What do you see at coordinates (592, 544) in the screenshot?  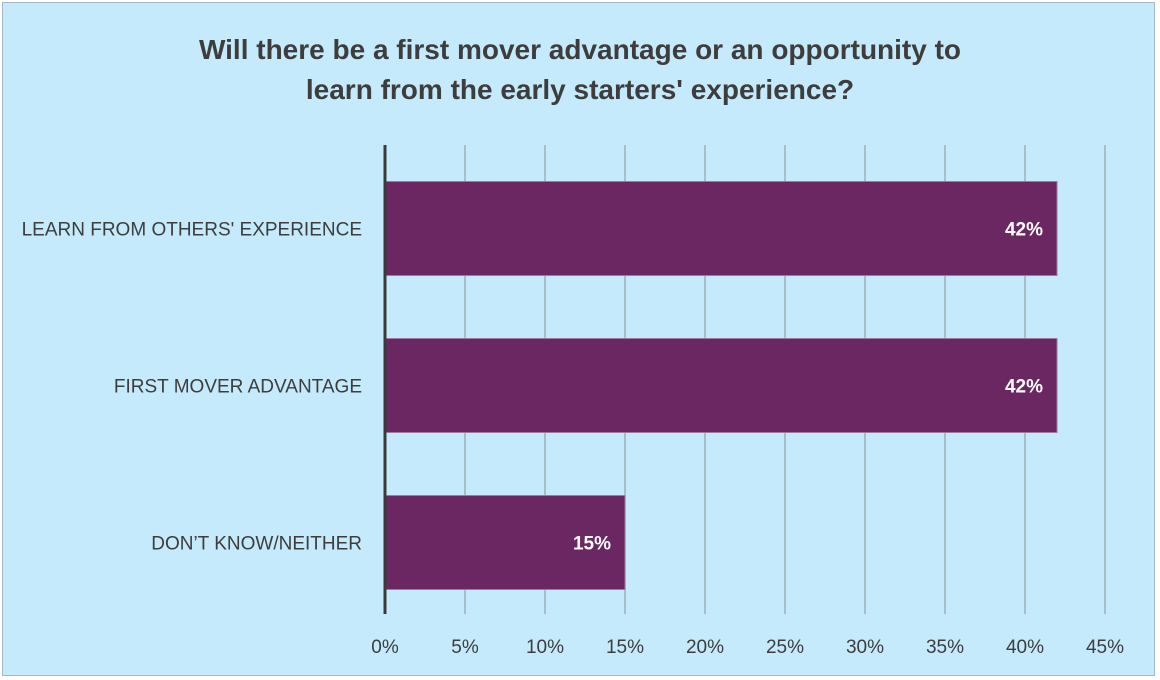 I see `data-label-2: 15%` at bounding box center [592, 544].